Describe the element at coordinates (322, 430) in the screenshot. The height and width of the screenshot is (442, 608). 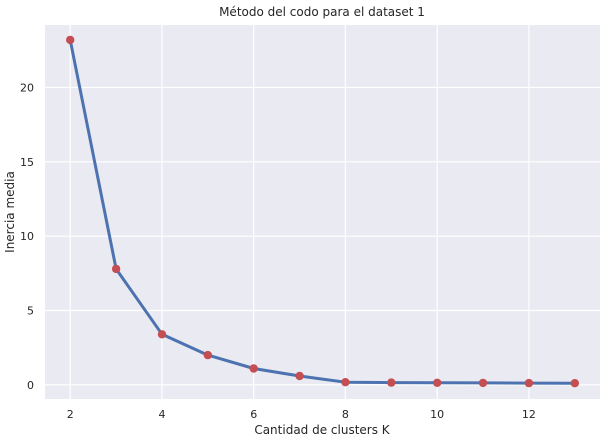
I see `x-axis-label: Cantidad de clusters K` at that location.